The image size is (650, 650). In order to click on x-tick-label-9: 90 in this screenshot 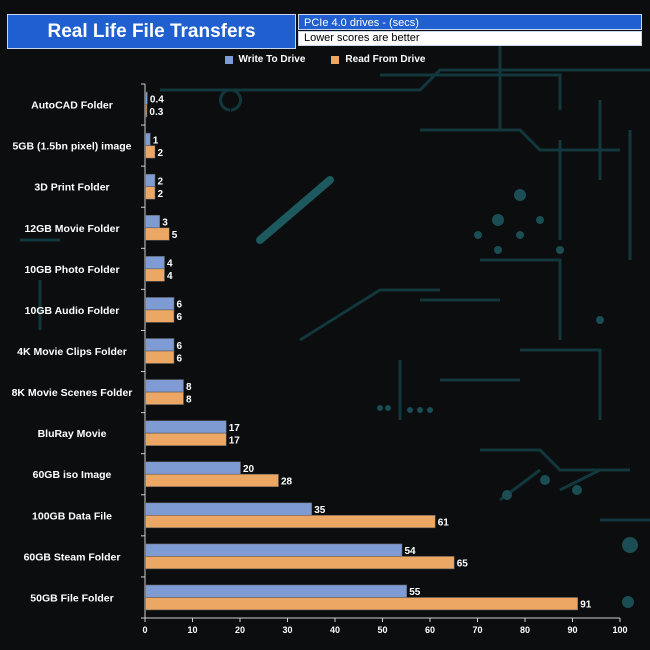, I will do `click(572, 630)`.